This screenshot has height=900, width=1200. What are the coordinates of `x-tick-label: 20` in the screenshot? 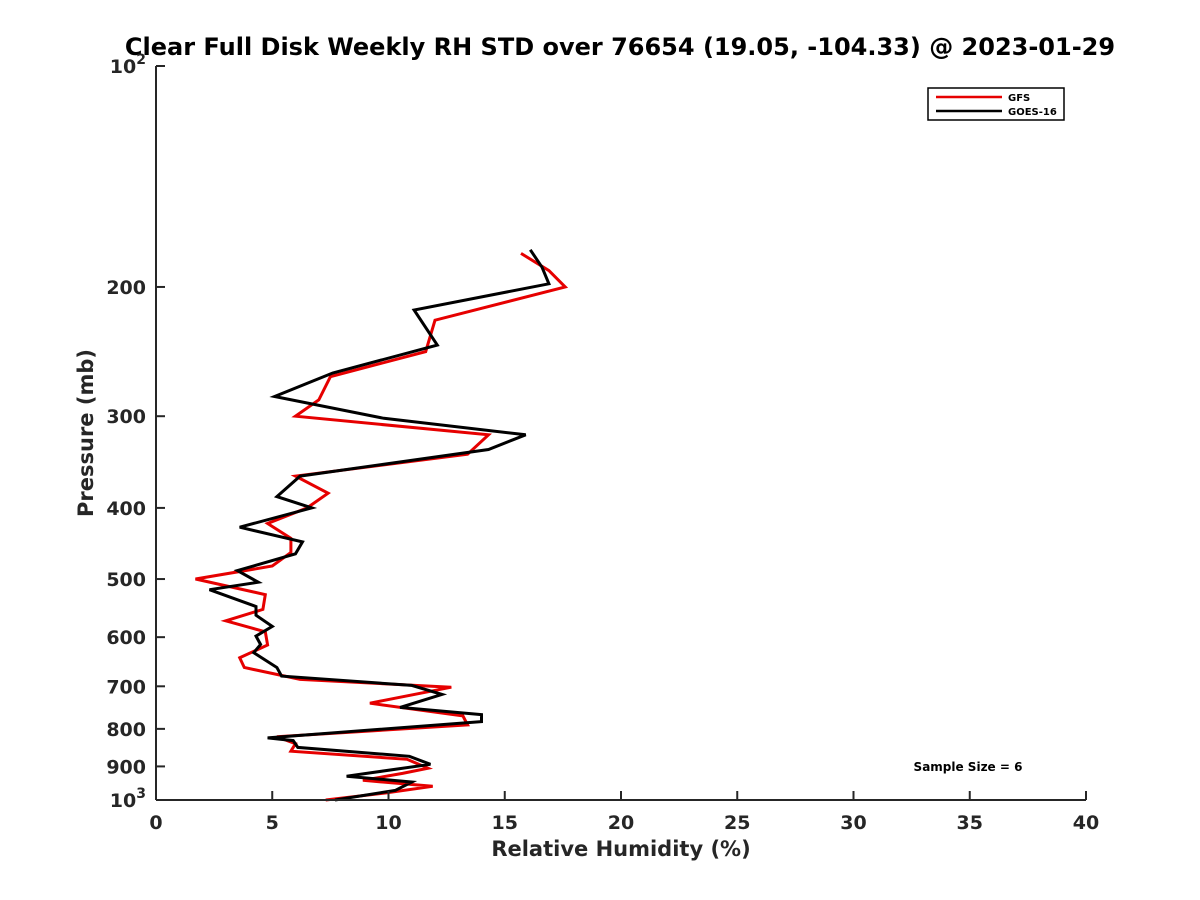 It's located at (621, 823).